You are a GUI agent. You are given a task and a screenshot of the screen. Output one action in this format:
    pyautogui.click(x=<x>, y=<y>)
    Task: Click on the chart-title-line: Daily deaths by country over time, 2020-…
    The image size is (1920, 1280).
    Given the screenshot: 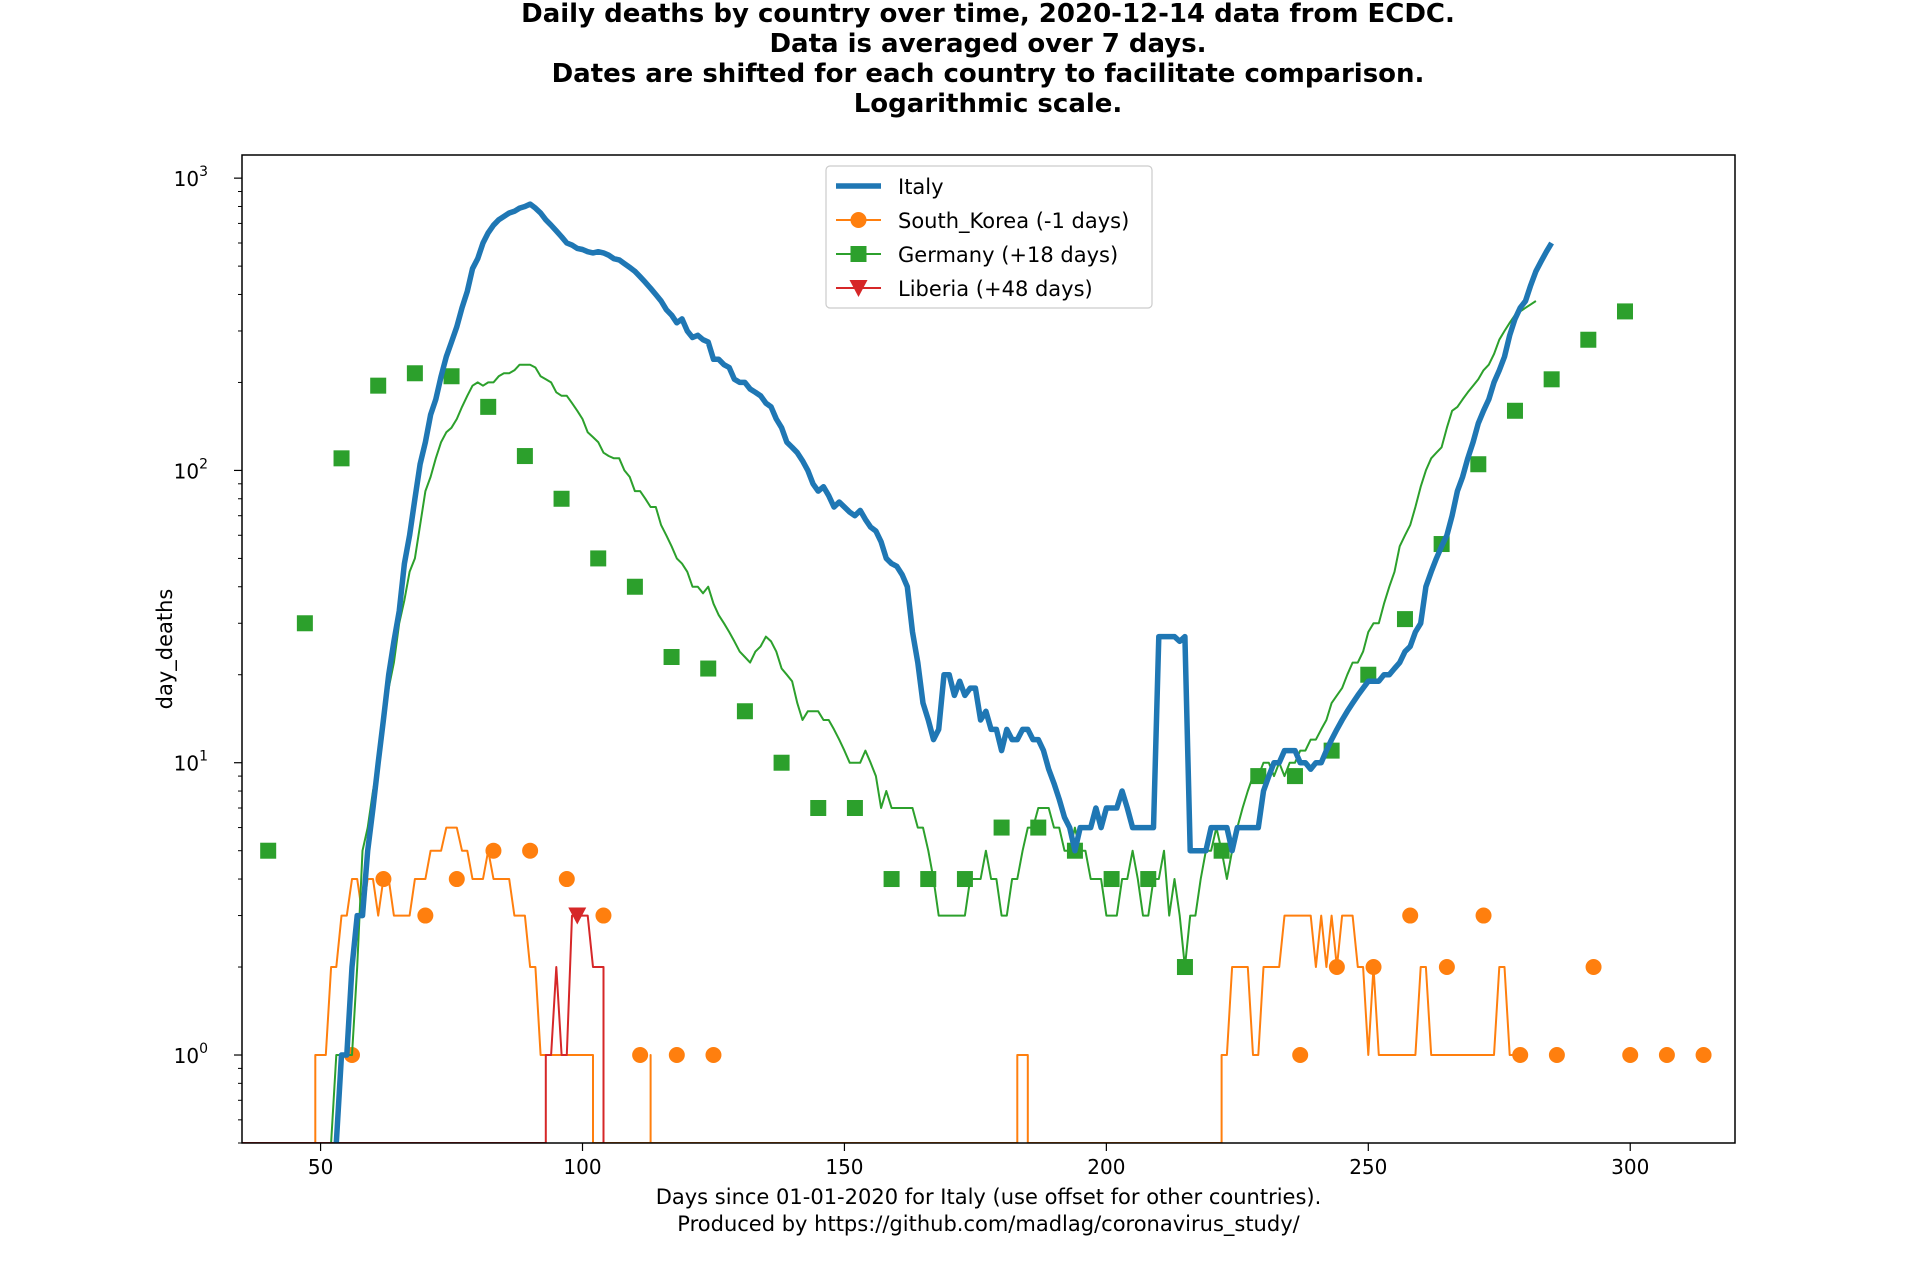 What is the action you would take?
    pyautogui.click(x=988, y=14)
    